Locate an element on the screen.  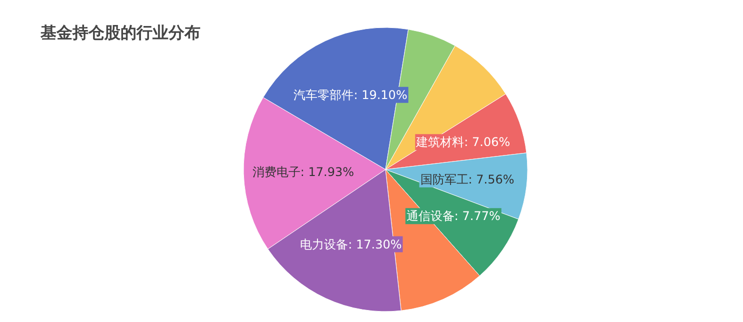
slice-label: 通信设备: 7.77% is located at coordinates (453, 216).